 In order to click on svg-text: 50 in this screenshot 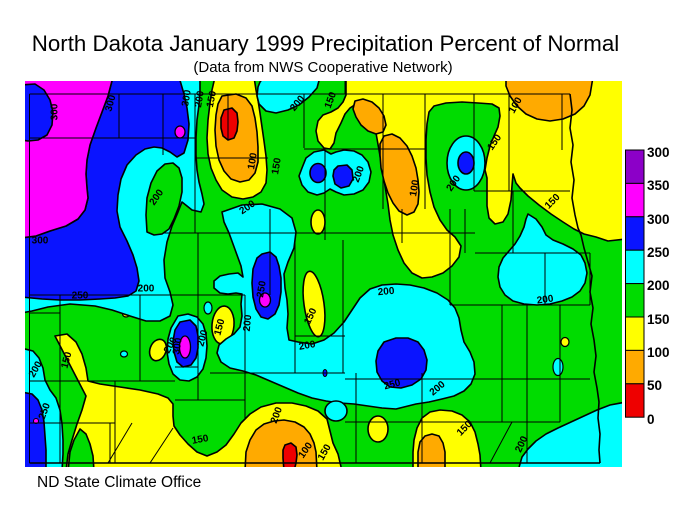, I will do `click(654, 385)`.